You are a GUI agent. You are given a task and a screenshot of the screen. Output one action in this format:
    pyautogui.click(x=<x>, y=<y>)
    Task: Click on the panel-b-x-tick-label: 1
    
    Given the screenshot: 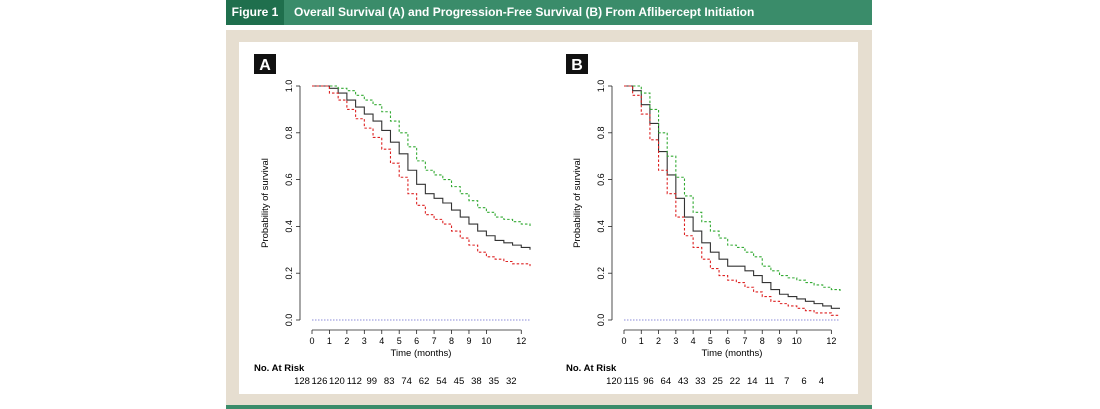 What is the action you would take?
    pyautogui.click(x=641, y=341)
    